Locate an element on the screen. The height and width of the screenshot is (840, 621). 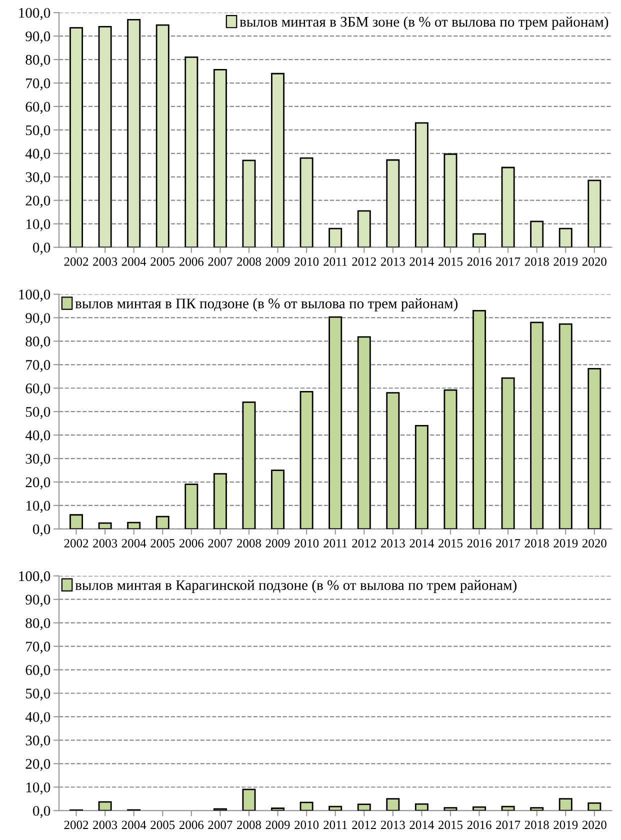
x-tick-label: 2014 is located at coordinates (422, 825).